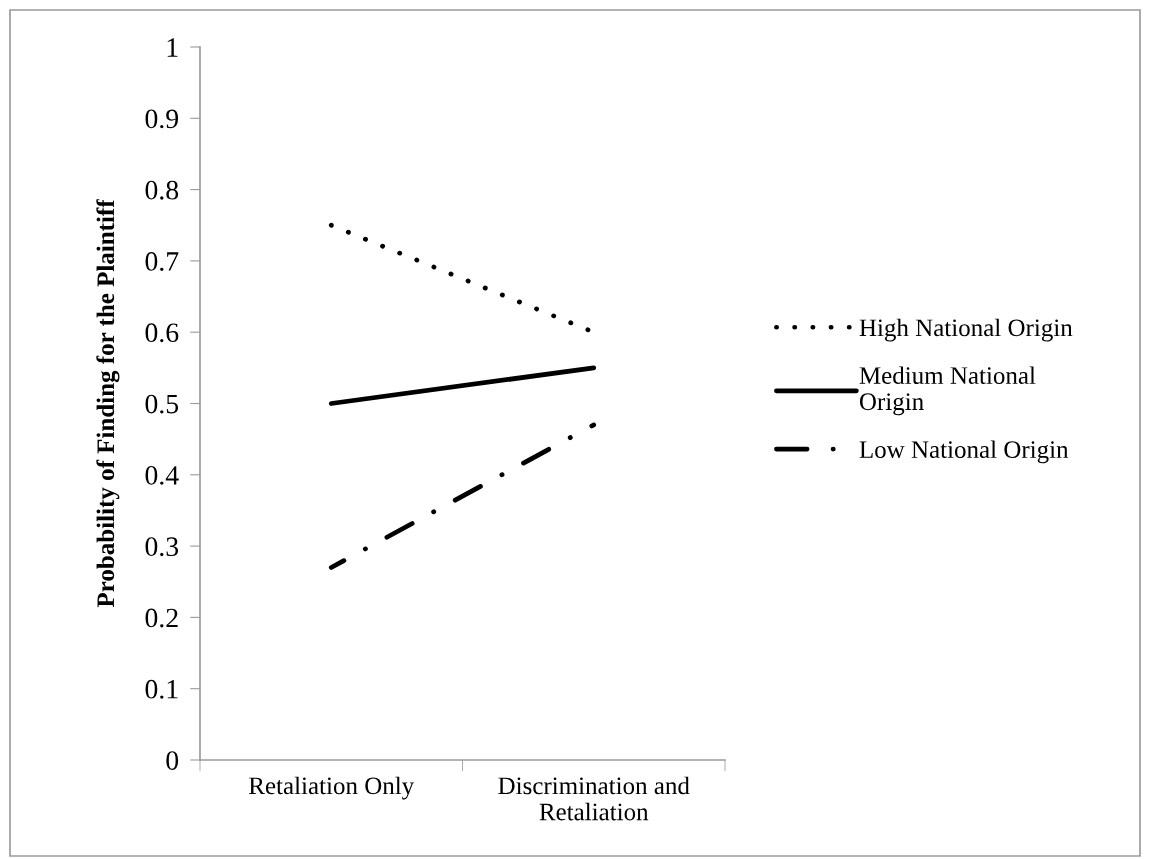 The image size is (1151, 859). I want to click on y-tick-label: 0.5, so click(162, 404).